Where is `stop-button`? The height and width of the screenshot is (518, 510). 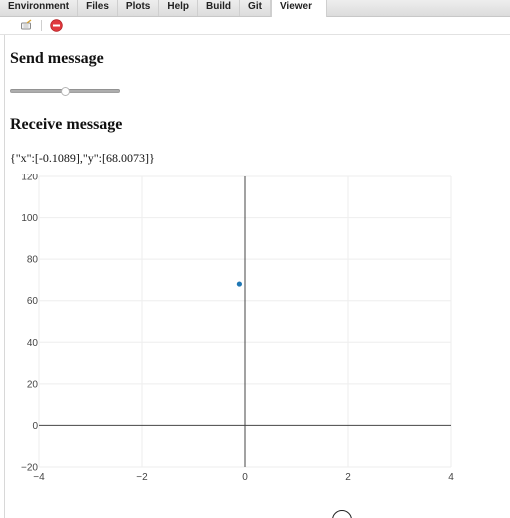 stop-button is located at coordinates (56, 25).